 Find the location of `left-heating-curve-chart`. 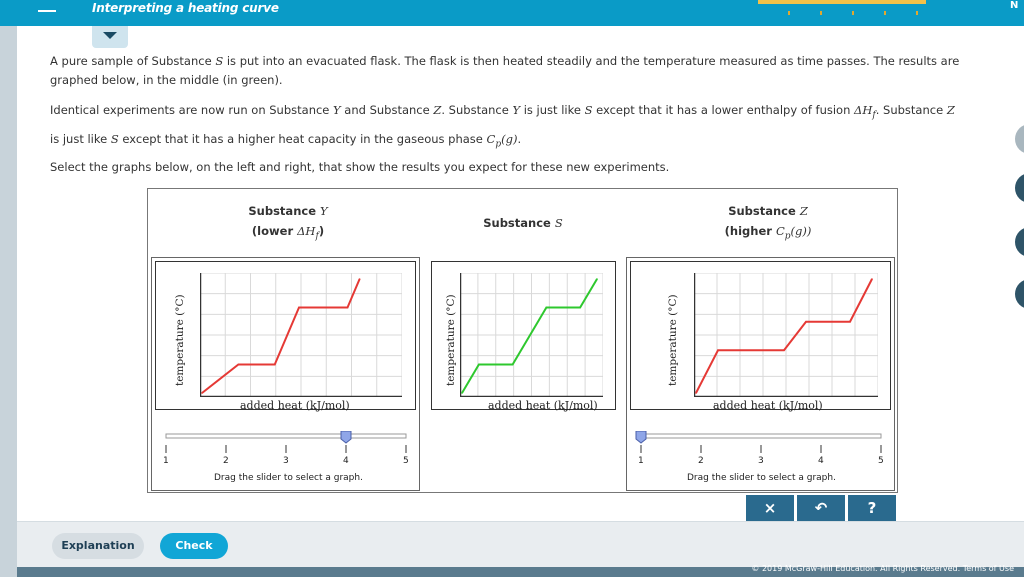

left-heating-curve-chart is located at coordinates (301, 335).